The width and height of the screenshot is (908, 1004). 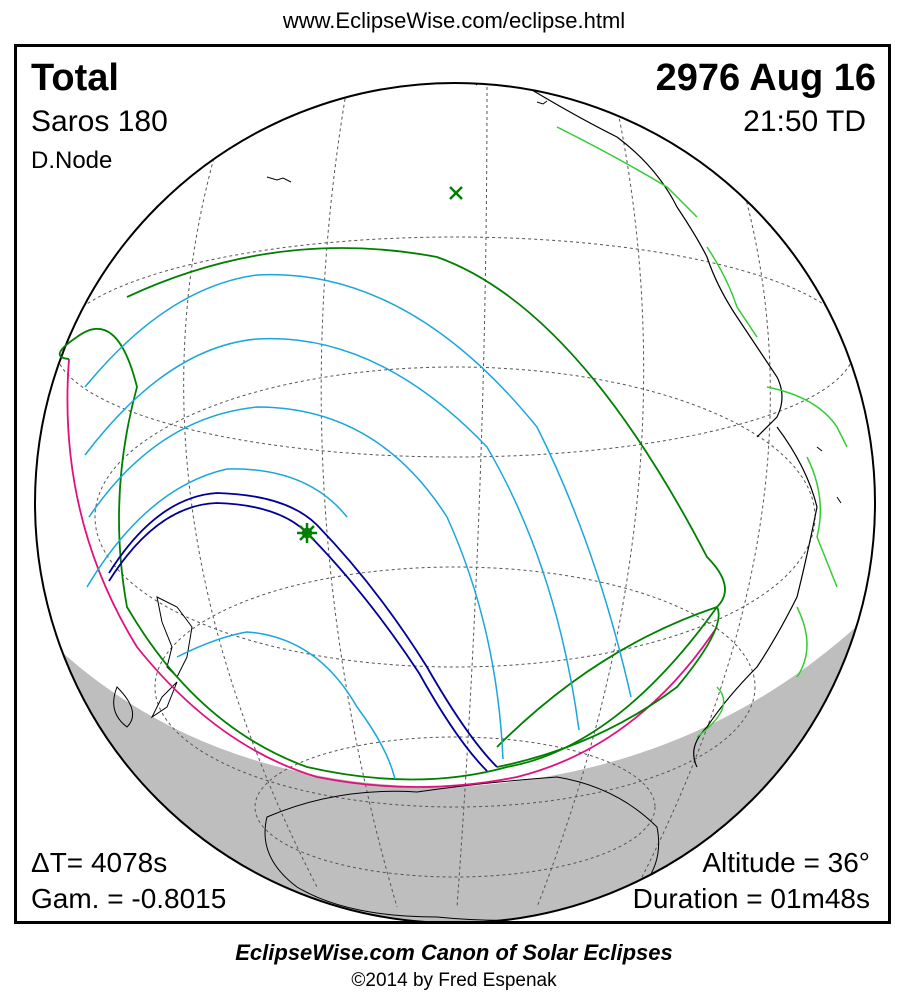 What do you see at coordinates (456, 193) in the screenshot?
I see `subsolar-point-cross` at bounding box center [456, 193].